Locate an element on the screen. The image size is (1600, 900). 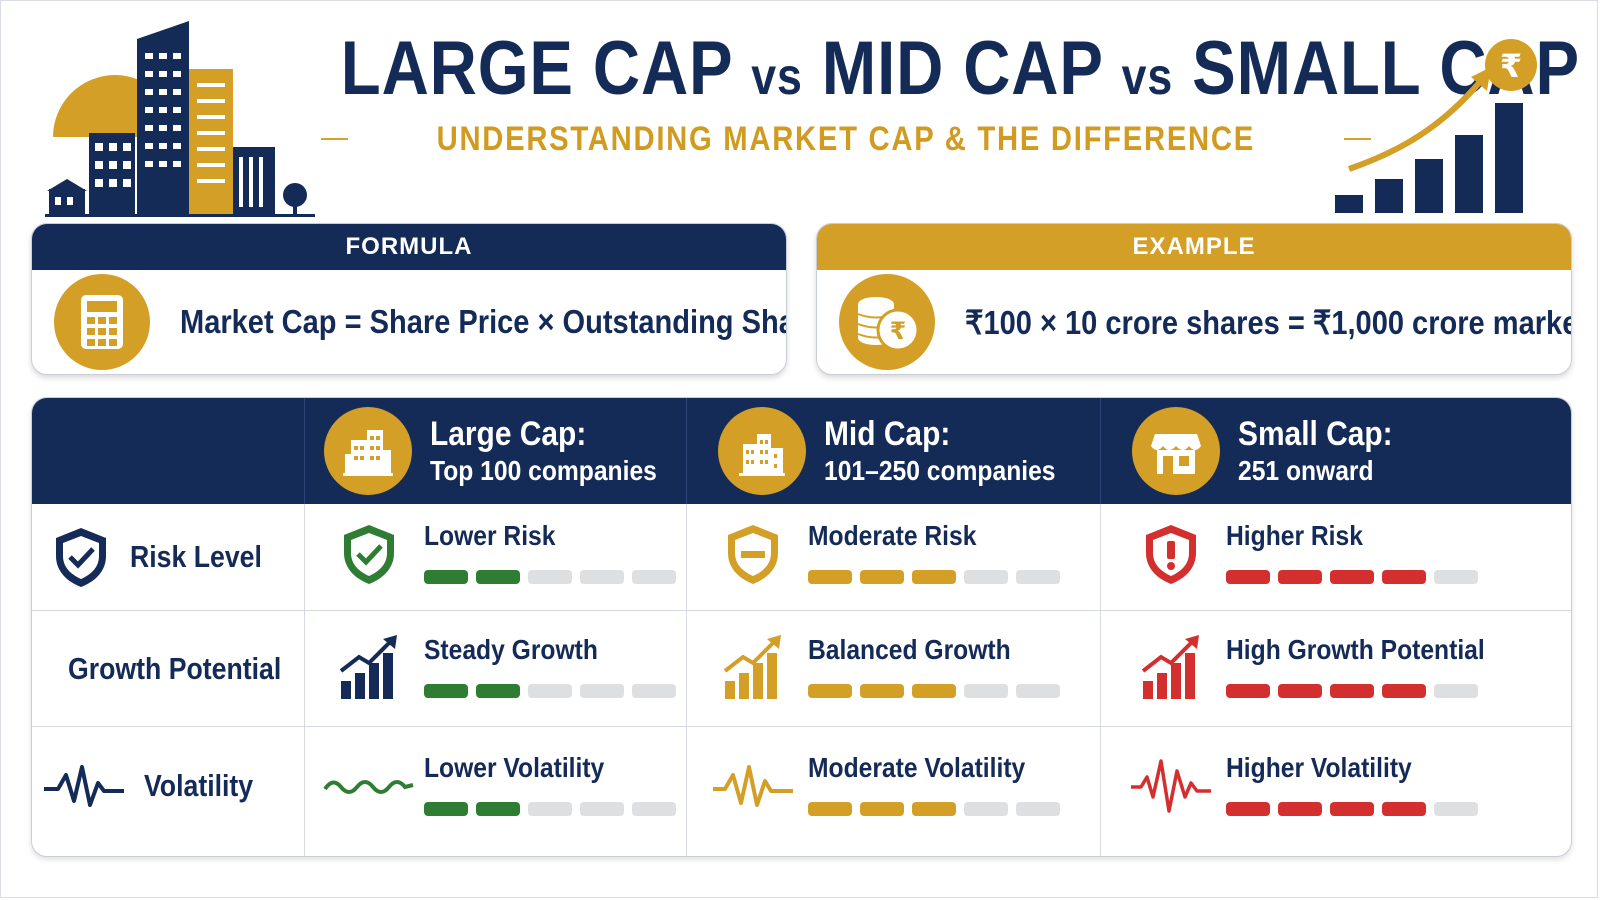
column-header-large-cap: Large Cap: Top 100 companies is located at coordinates (506, 451).